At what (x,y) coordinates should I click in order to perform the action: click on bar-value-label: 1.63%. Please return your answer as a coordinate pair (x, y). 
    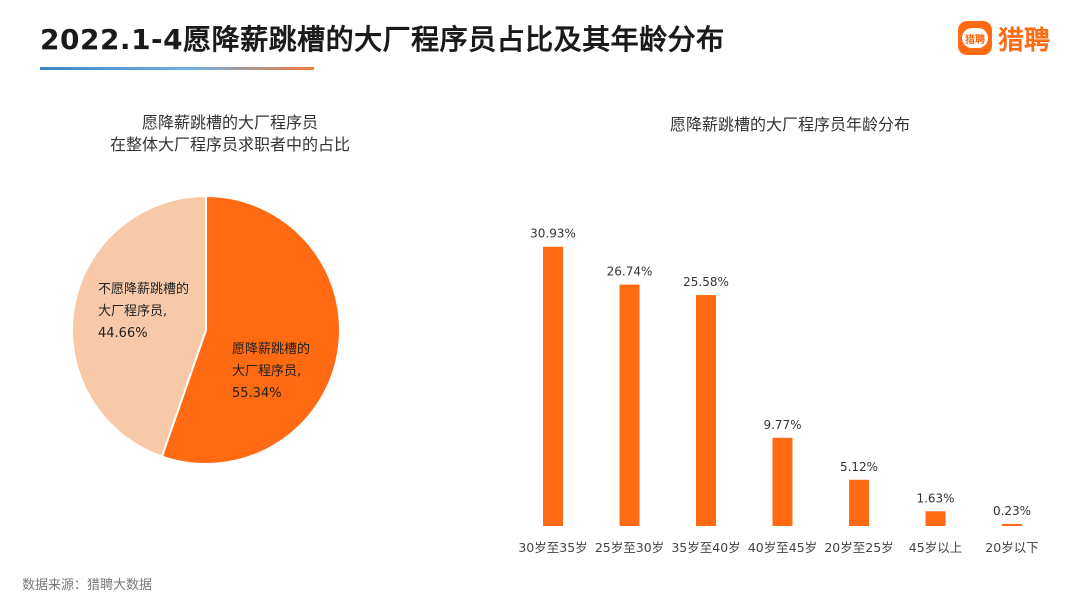
    Looking at the image, I should click on (935, 498).